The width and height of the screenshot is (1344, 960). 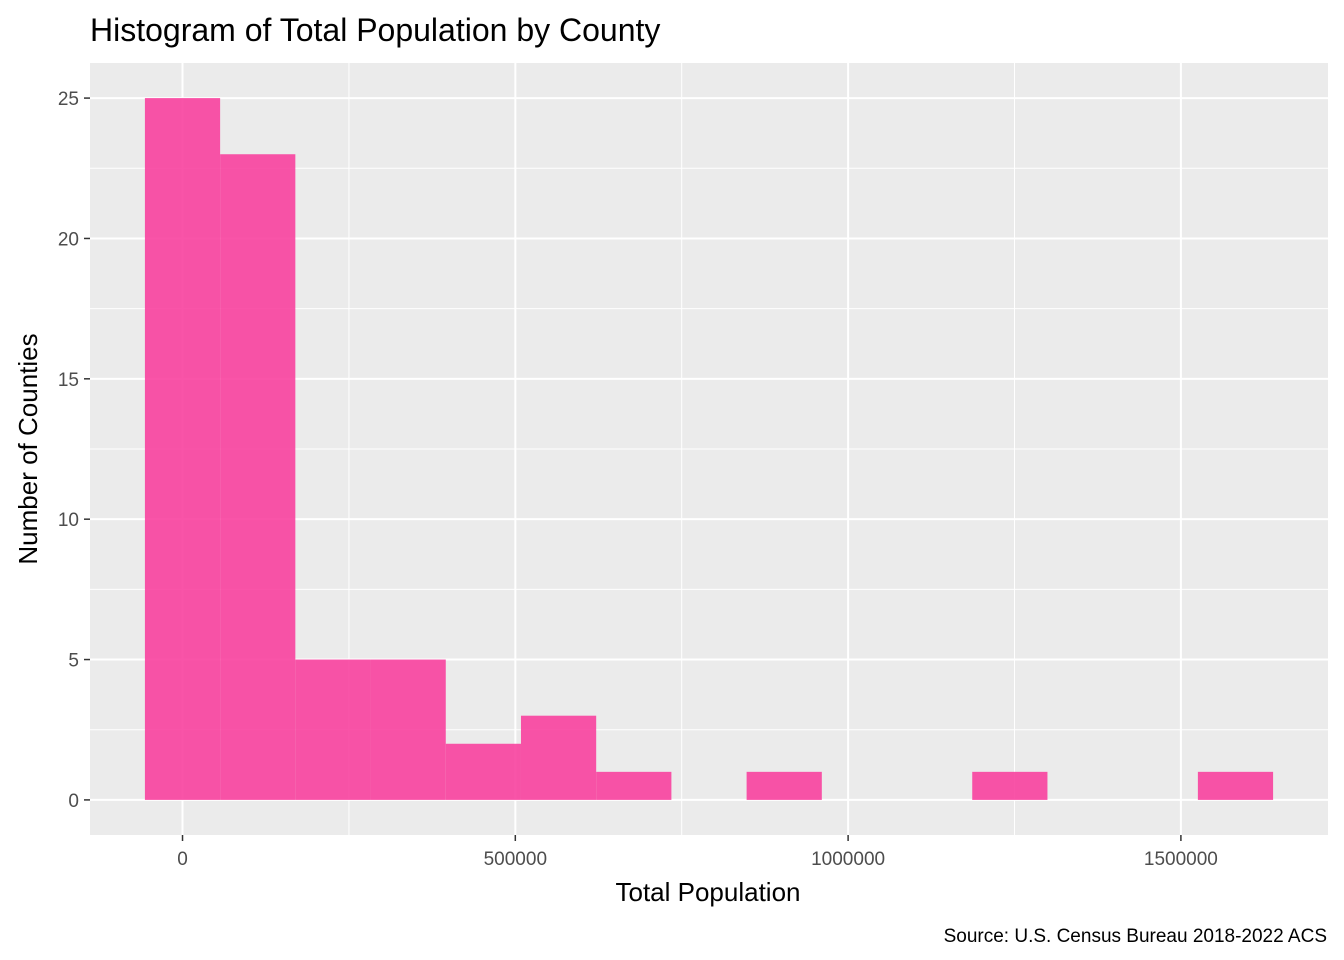 What do you see at coordinates (68, 99) in the screenshot?
I see `y-tick-label: 25` at bounding box center [68, 99].